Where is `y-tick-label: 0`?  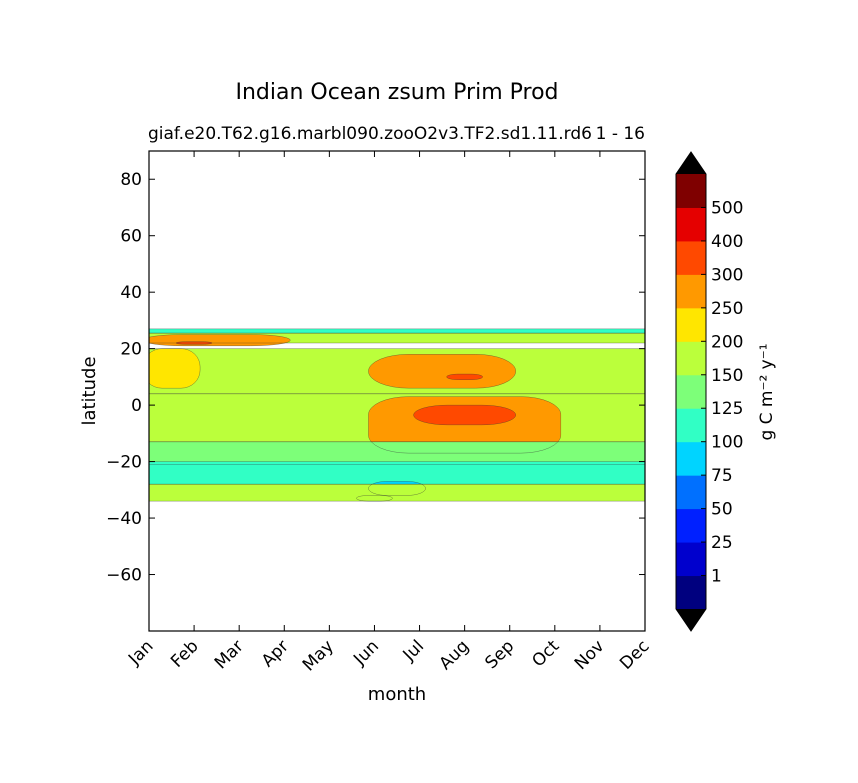
y-tick-label: 0 is located at coordinates (136, 406).